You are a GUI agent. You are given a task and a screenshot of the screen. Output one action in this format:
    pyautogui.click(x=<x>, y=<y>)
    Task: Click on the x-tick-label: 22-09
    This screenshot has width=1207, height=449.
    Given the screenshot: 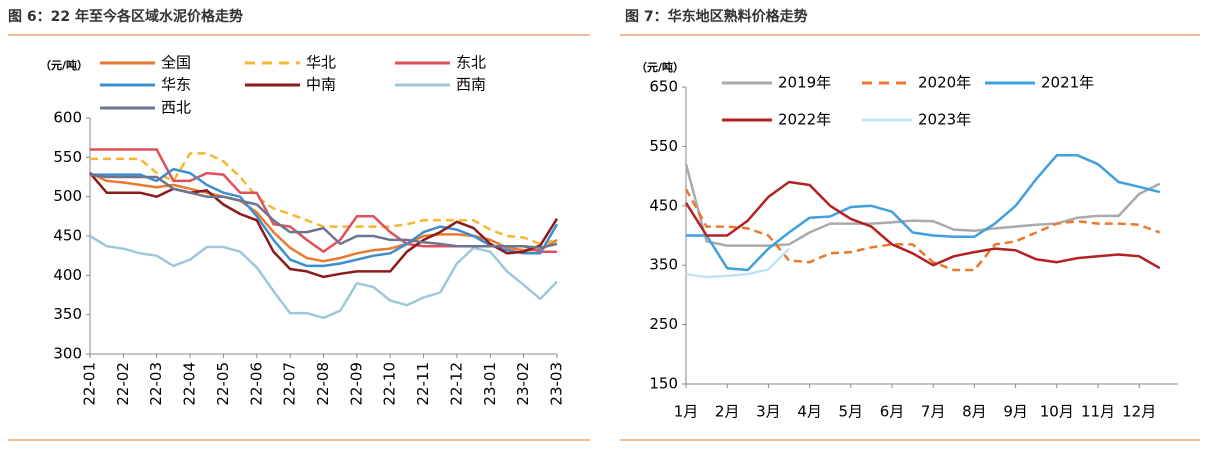 What is the action you would take?
    pyautogui.click(x=356, y=384)
    